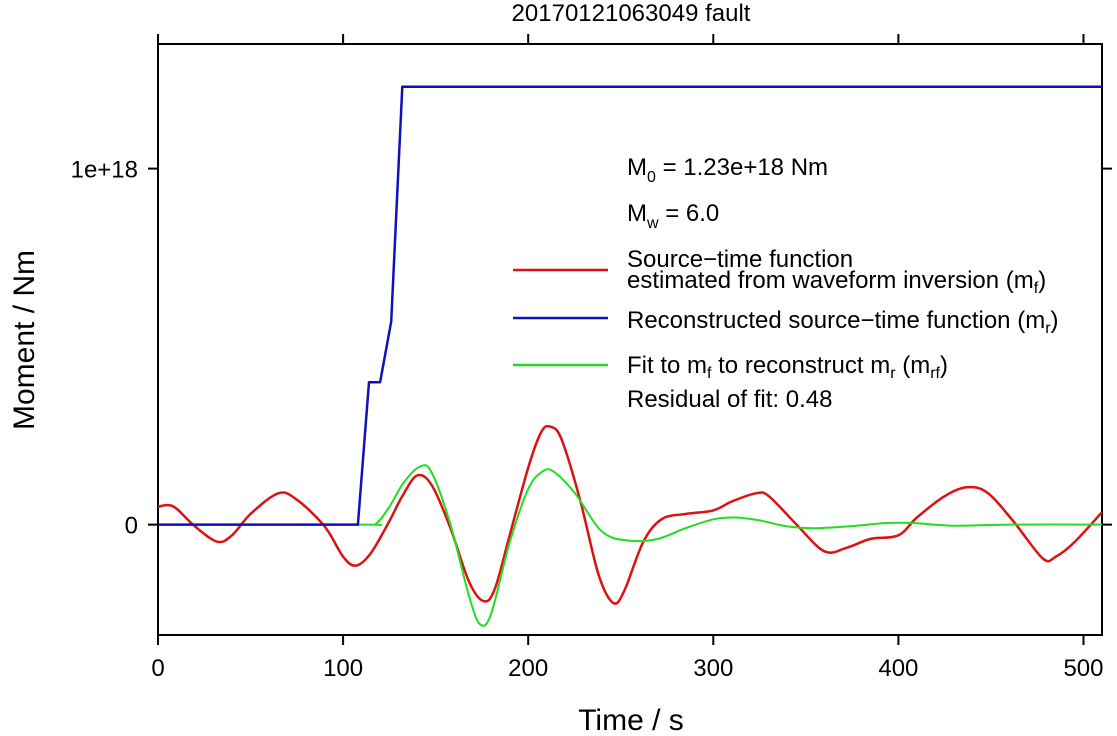 The height and width of the screenshot is (736, 1117). What do you see at coordinates (843, 322) in the screenshot?
I see `legend-label-reconstructed: Reconstructed source−time function (mr)` at bounding box center [843, 322].